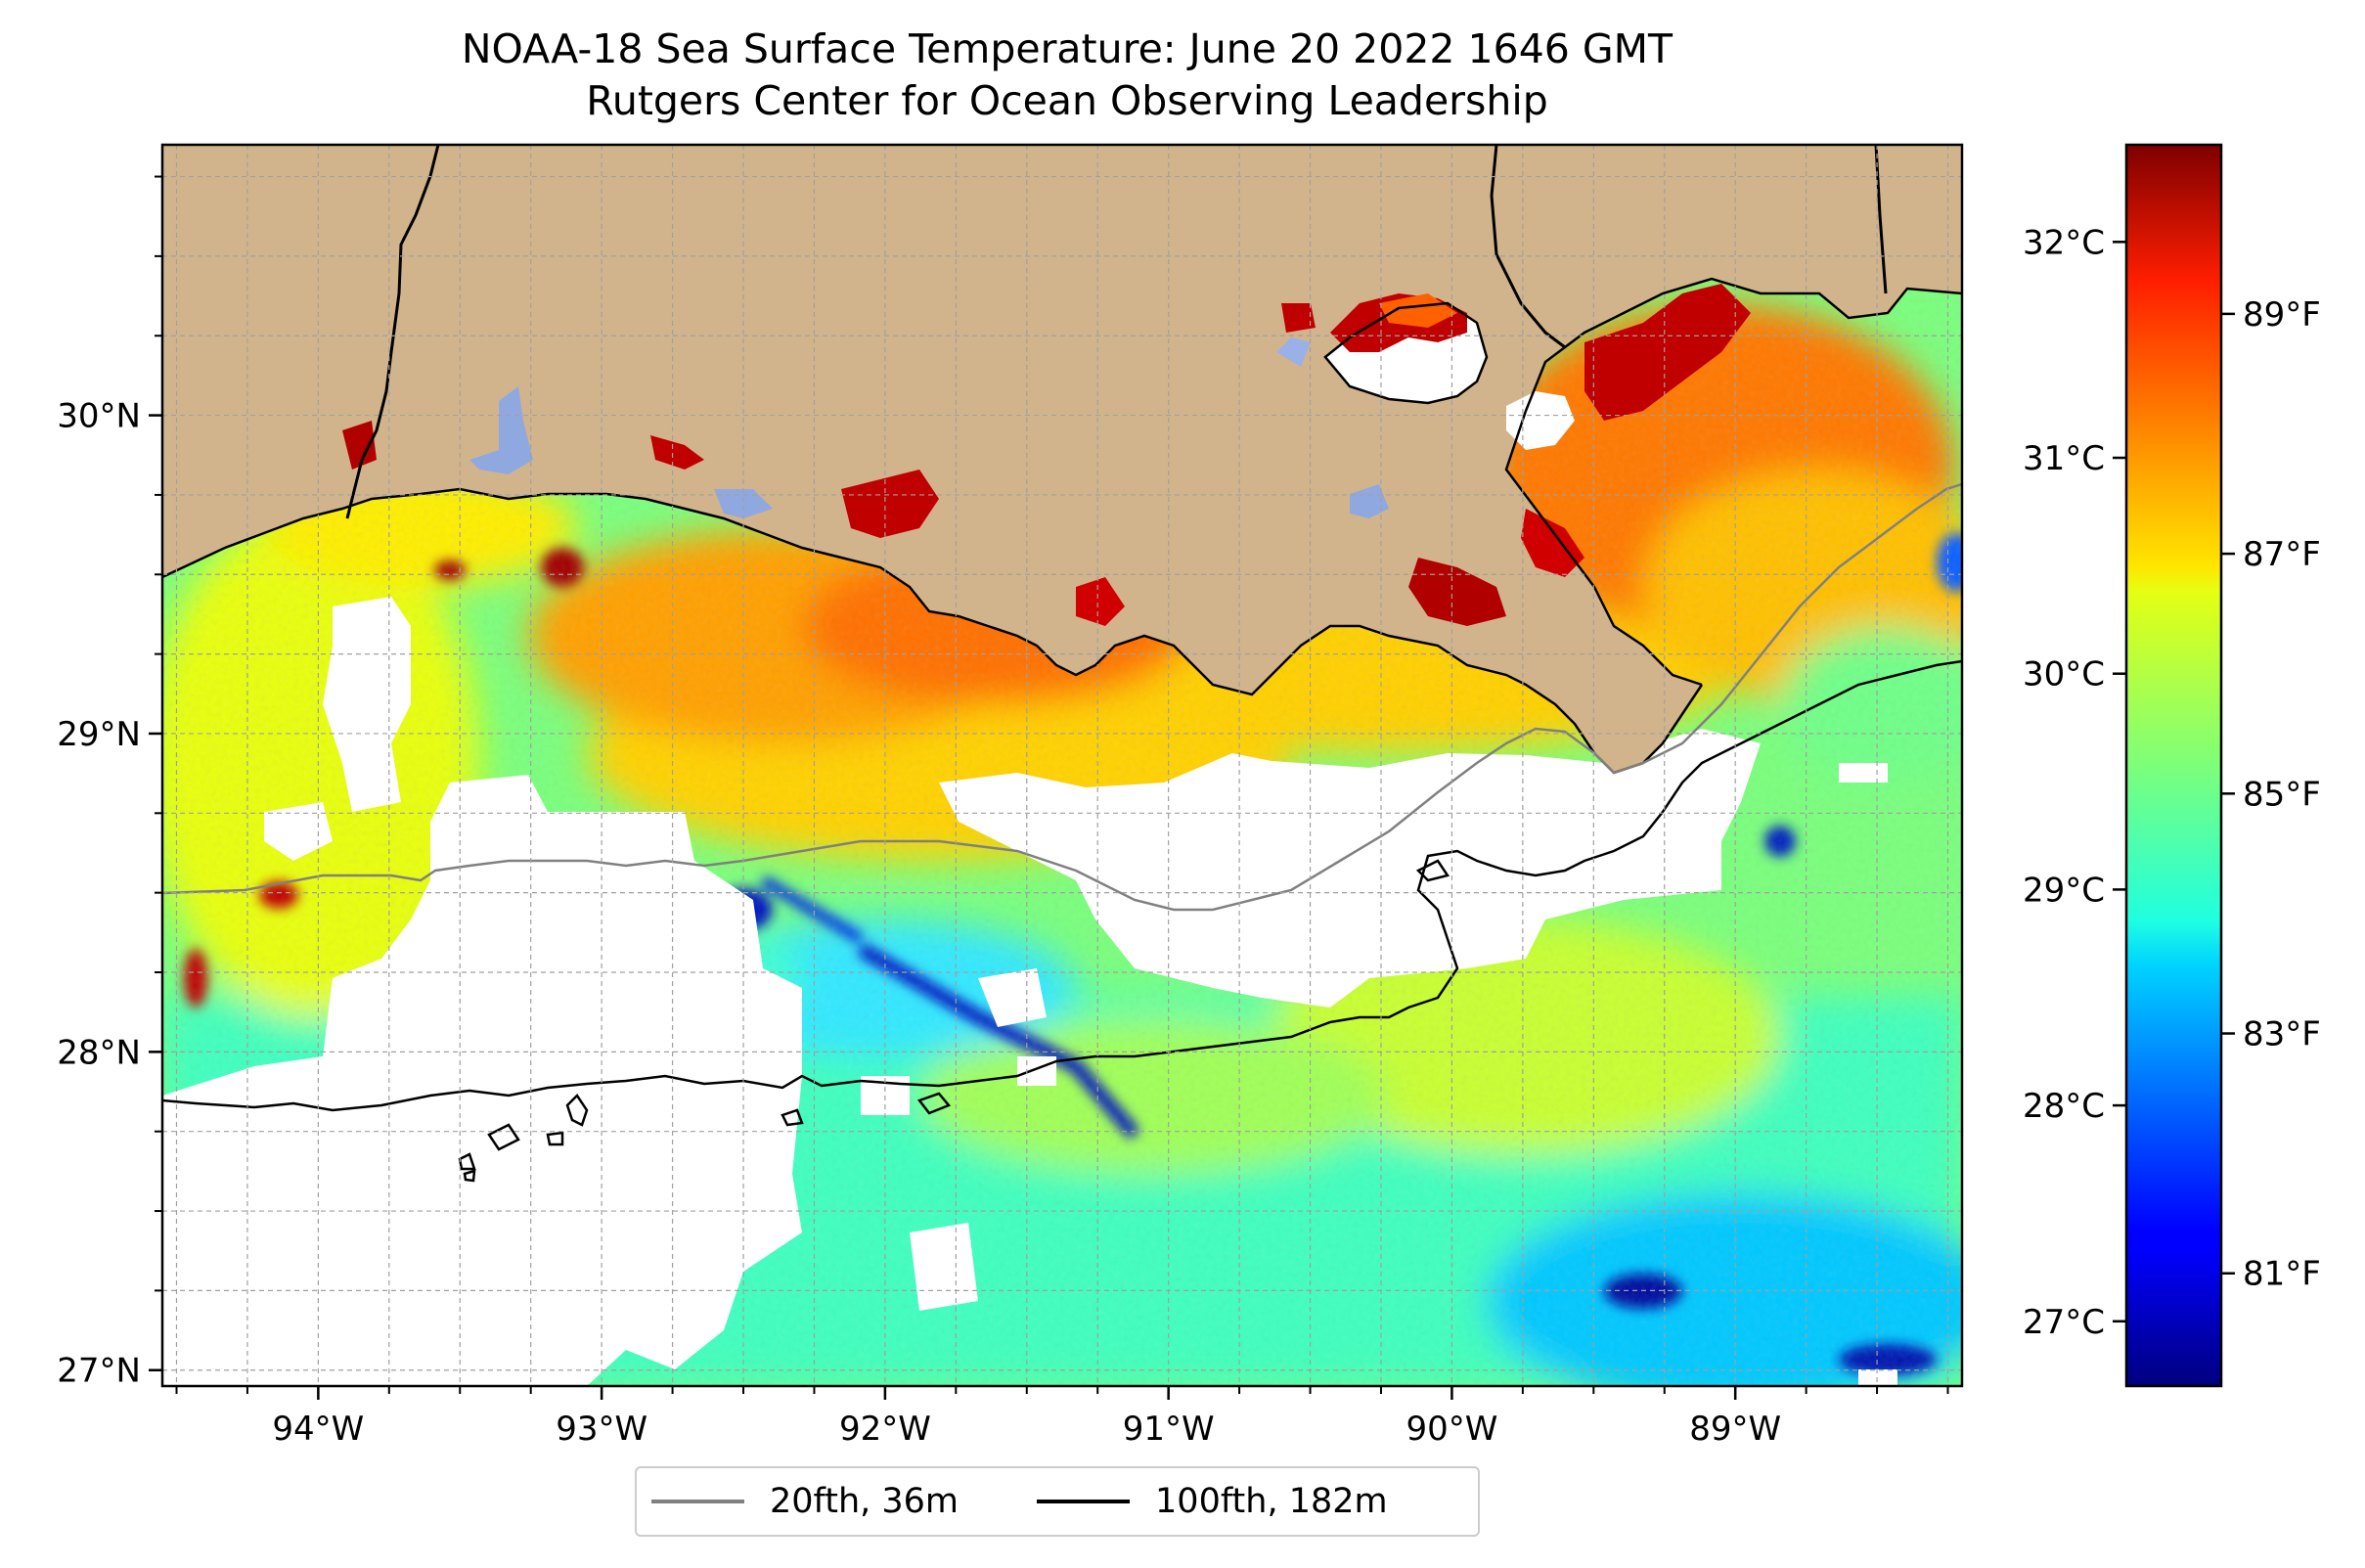  Describe the element at coordinates (697, 1501) in the screenshot. I see `legend-line-20fth` at that location.